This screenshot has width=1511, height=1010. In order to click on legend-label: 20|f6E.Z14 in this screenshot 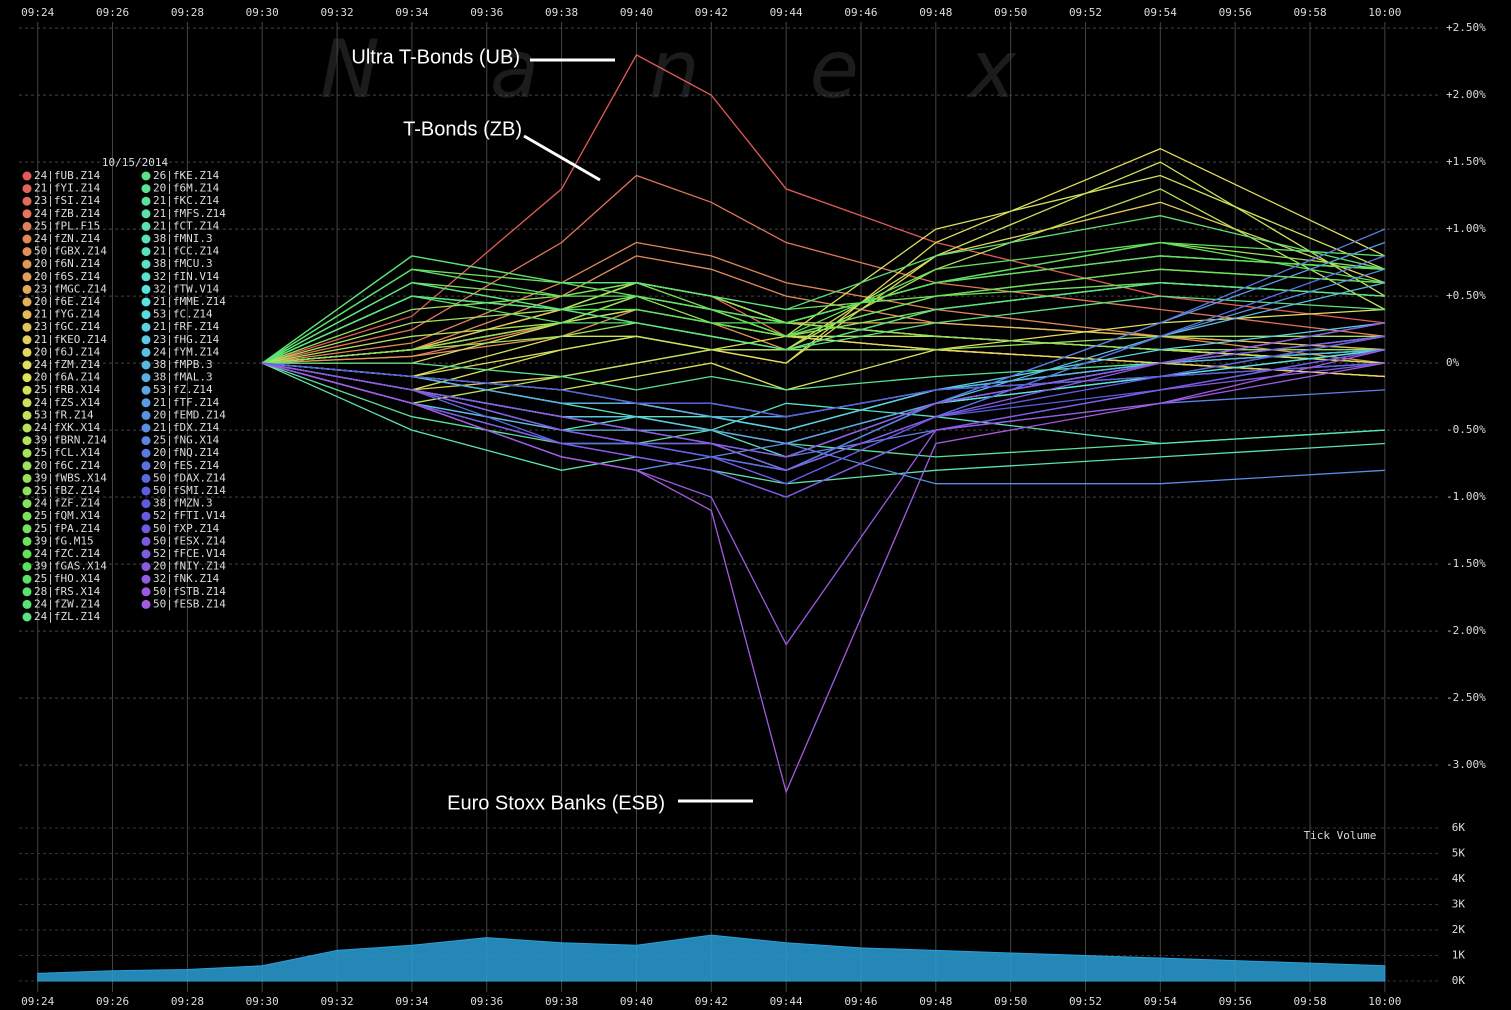, I will do `click(67, 301)`.